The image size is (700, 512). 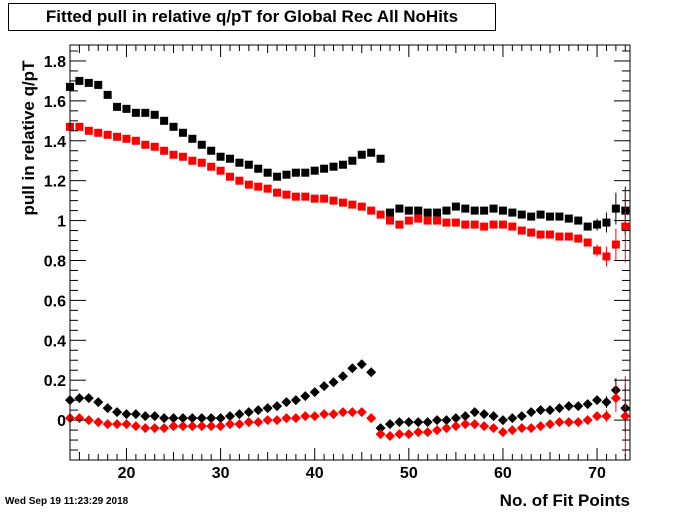 I want to click on y-tick-label: 0.8, so click(x=55, y=261).